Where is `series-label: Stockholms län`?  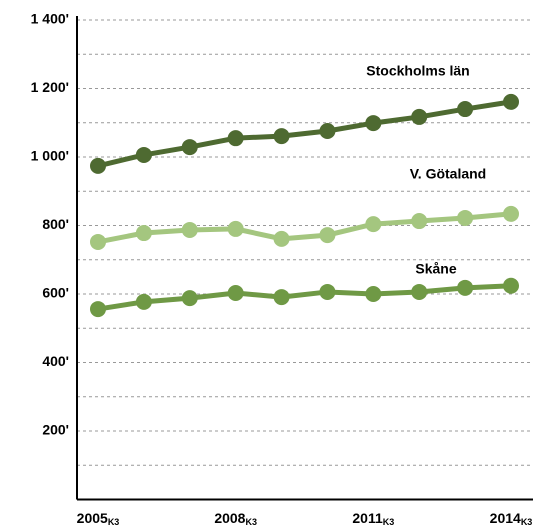 series-label: Stockholms län is located at coordinates (417, 71).